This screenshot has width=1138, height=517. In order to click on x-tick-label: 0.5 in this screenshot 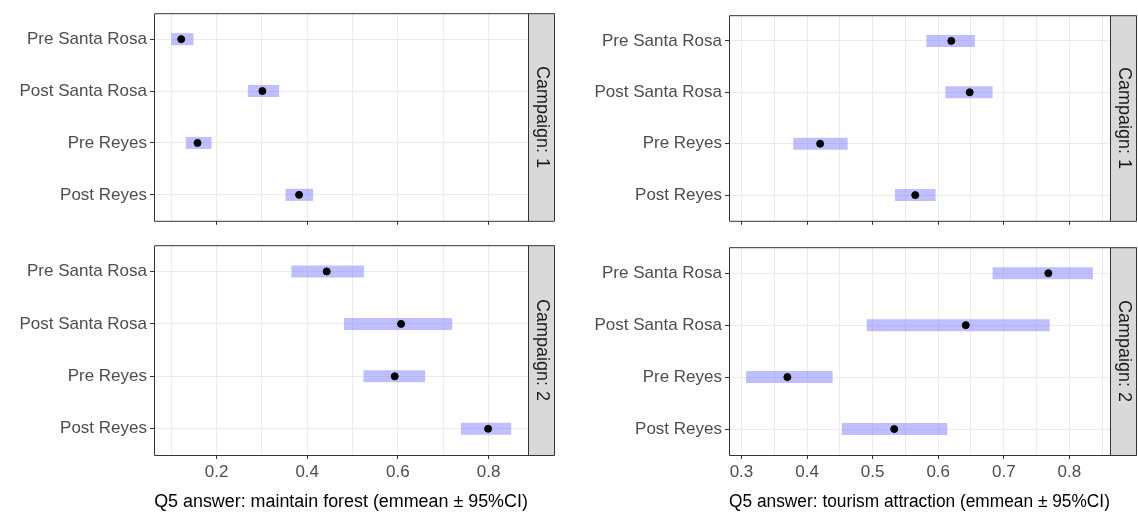, I will do `click(872, 471)`.